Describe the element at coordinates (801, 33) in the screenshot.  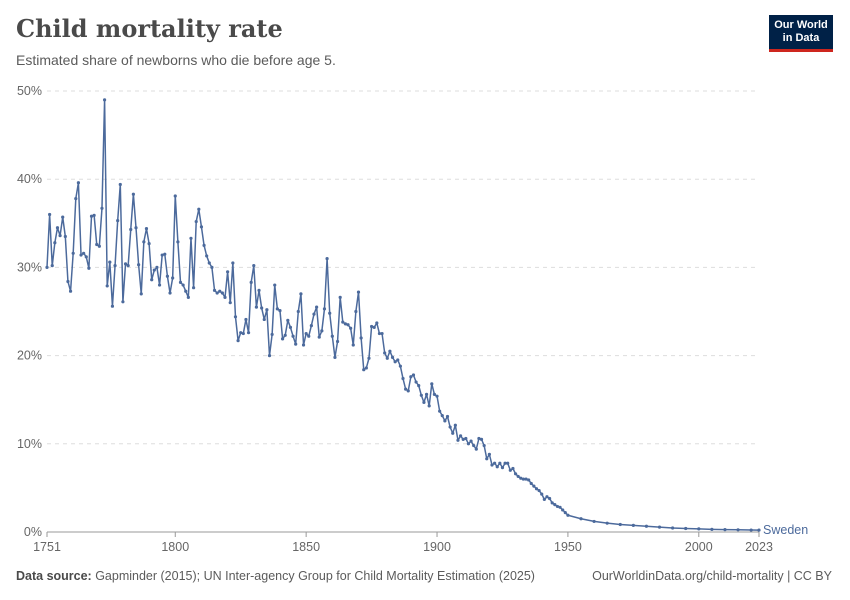
I see `owid-logo: Our World in Data` at that location.